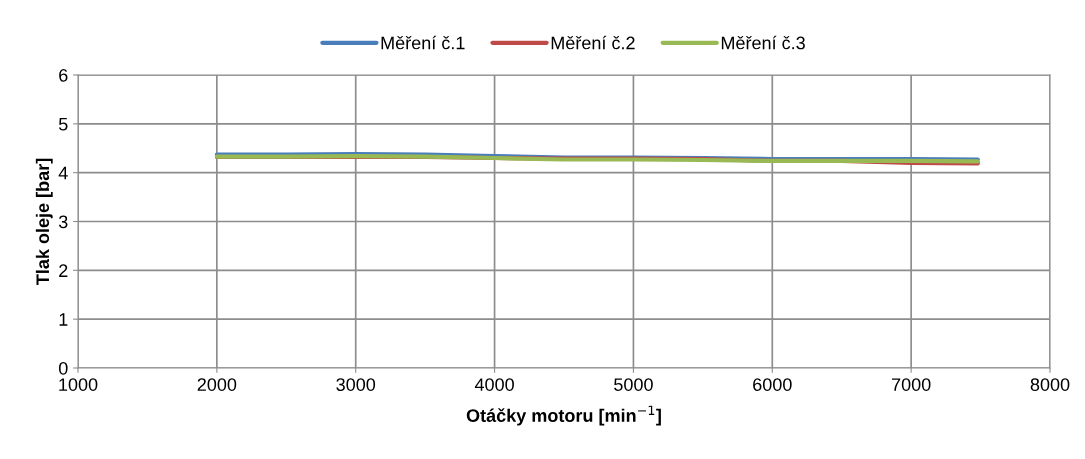  I want to click on y-tick-label: 0, so click(63, 368).